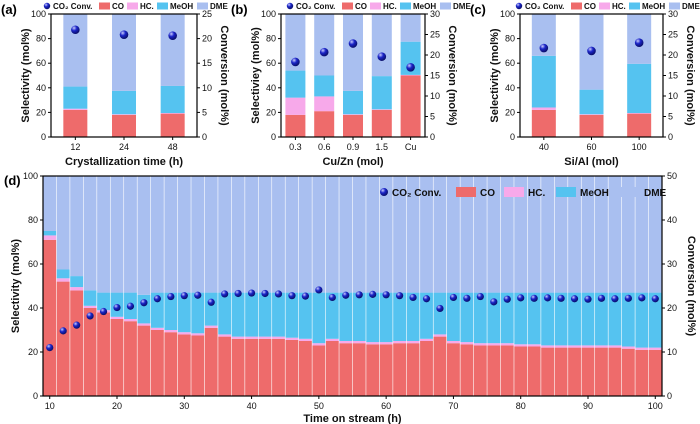 The height and width of the screenshot is (424, 700). Describe the element at coordinates (295, 62) in the screenshot. I see `conversion-point-0.3` at that location.